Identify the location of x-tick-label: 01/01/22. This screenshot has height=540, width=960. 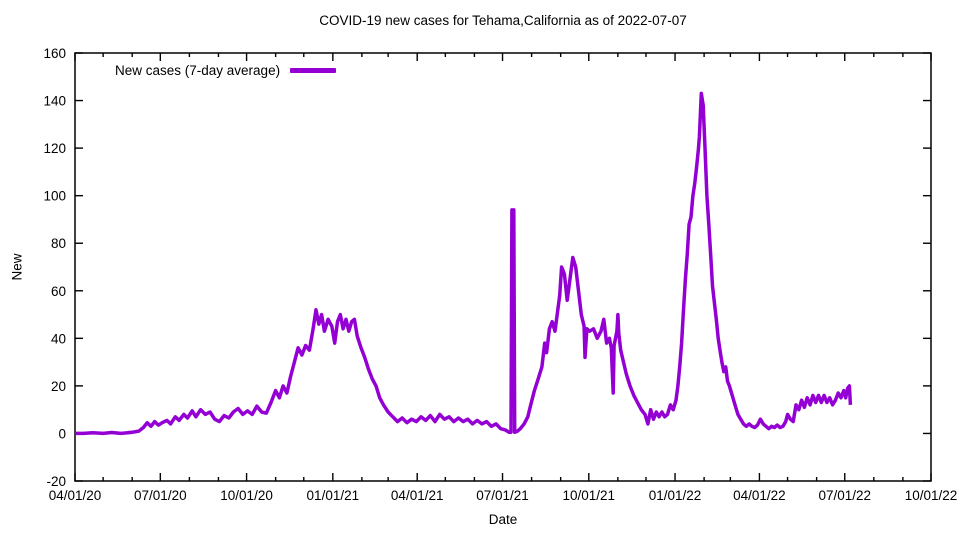
(675, 495).